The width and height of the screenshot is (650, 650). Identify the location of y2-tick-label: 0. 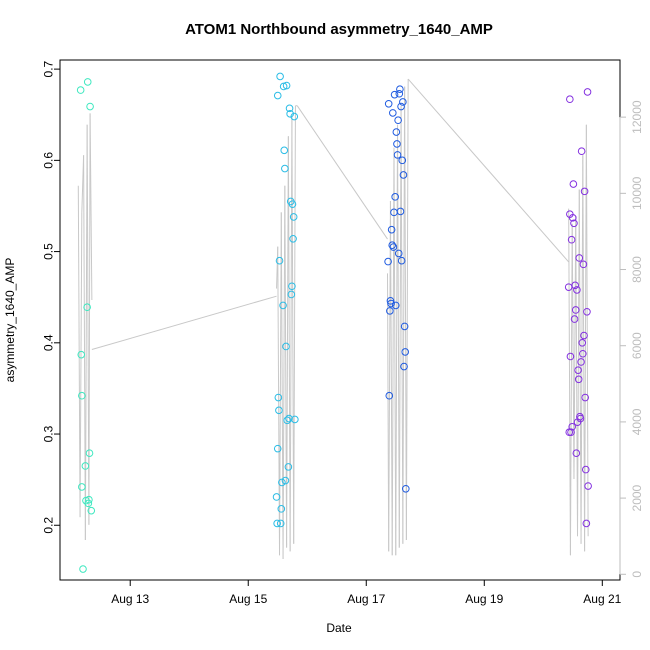
(637, 574).